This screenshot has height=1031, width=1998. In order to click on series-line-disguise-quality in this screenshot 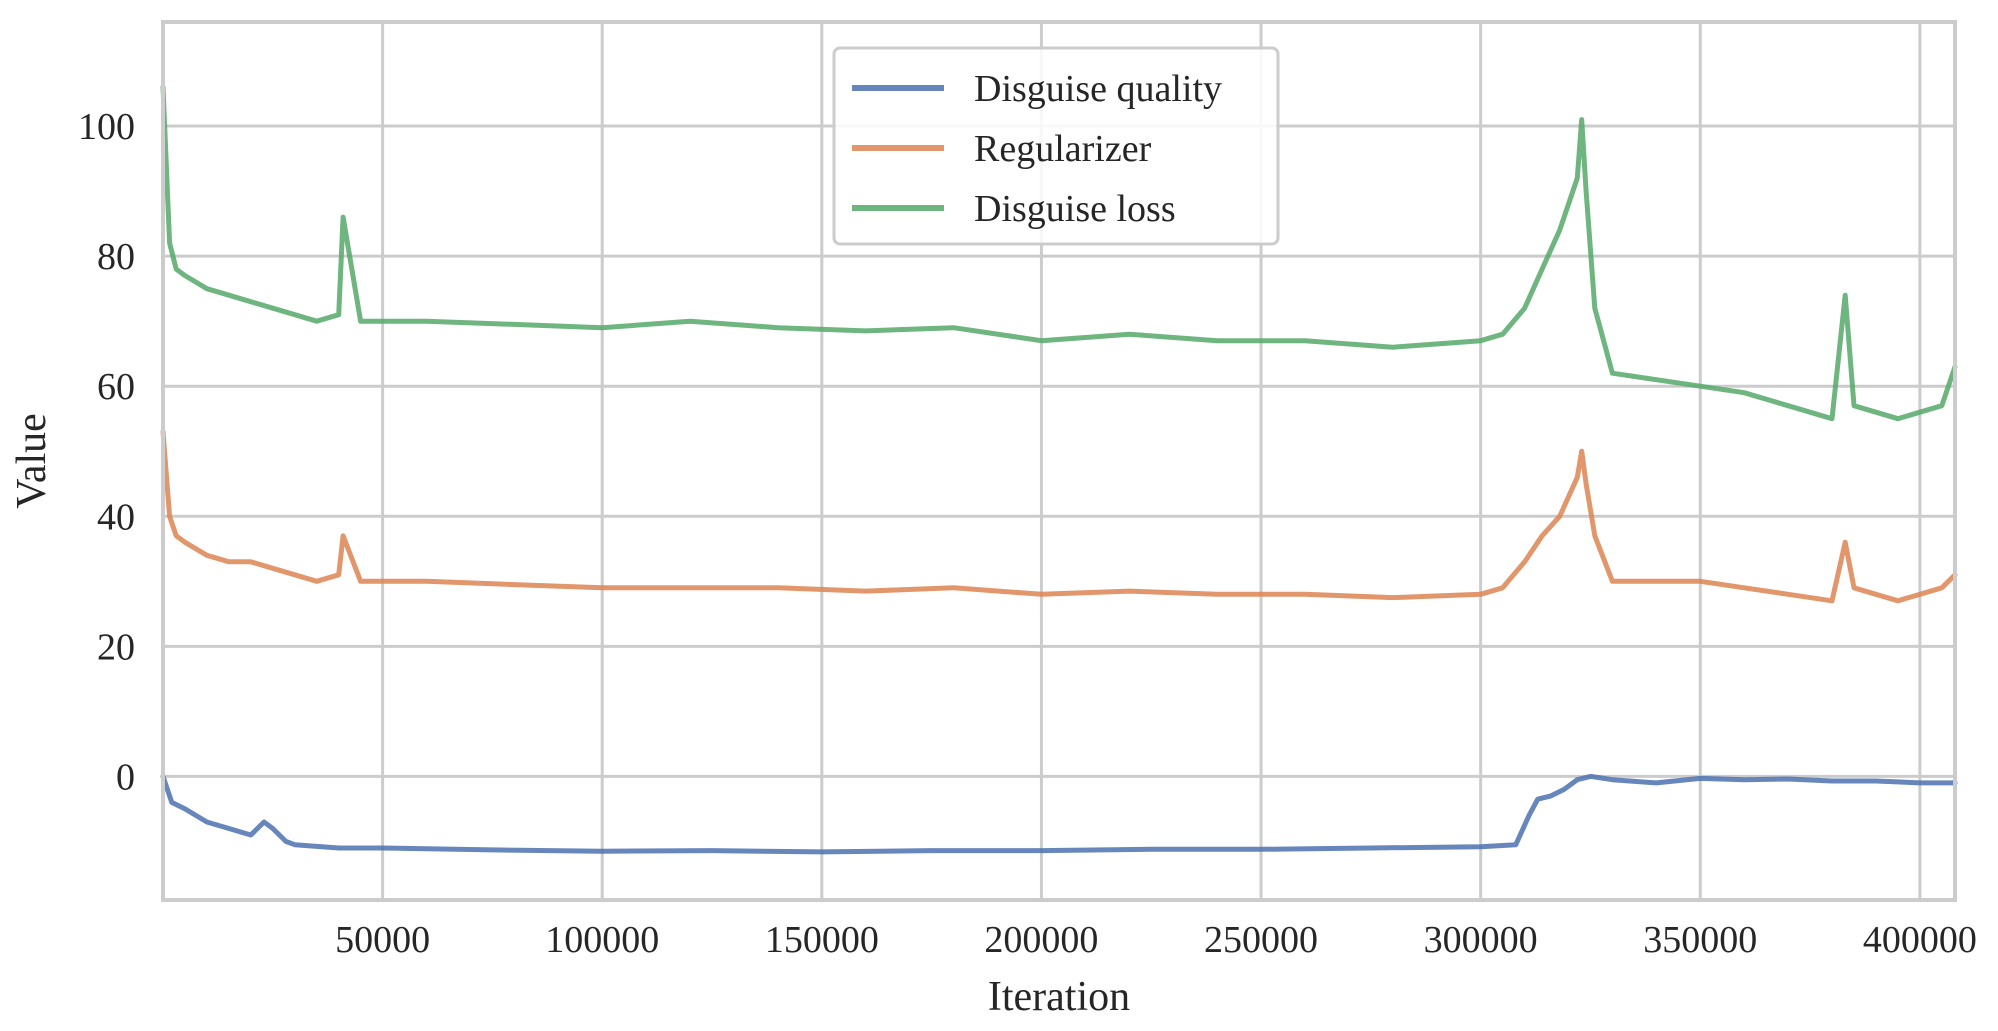, I will do `click(1059, 814)`.